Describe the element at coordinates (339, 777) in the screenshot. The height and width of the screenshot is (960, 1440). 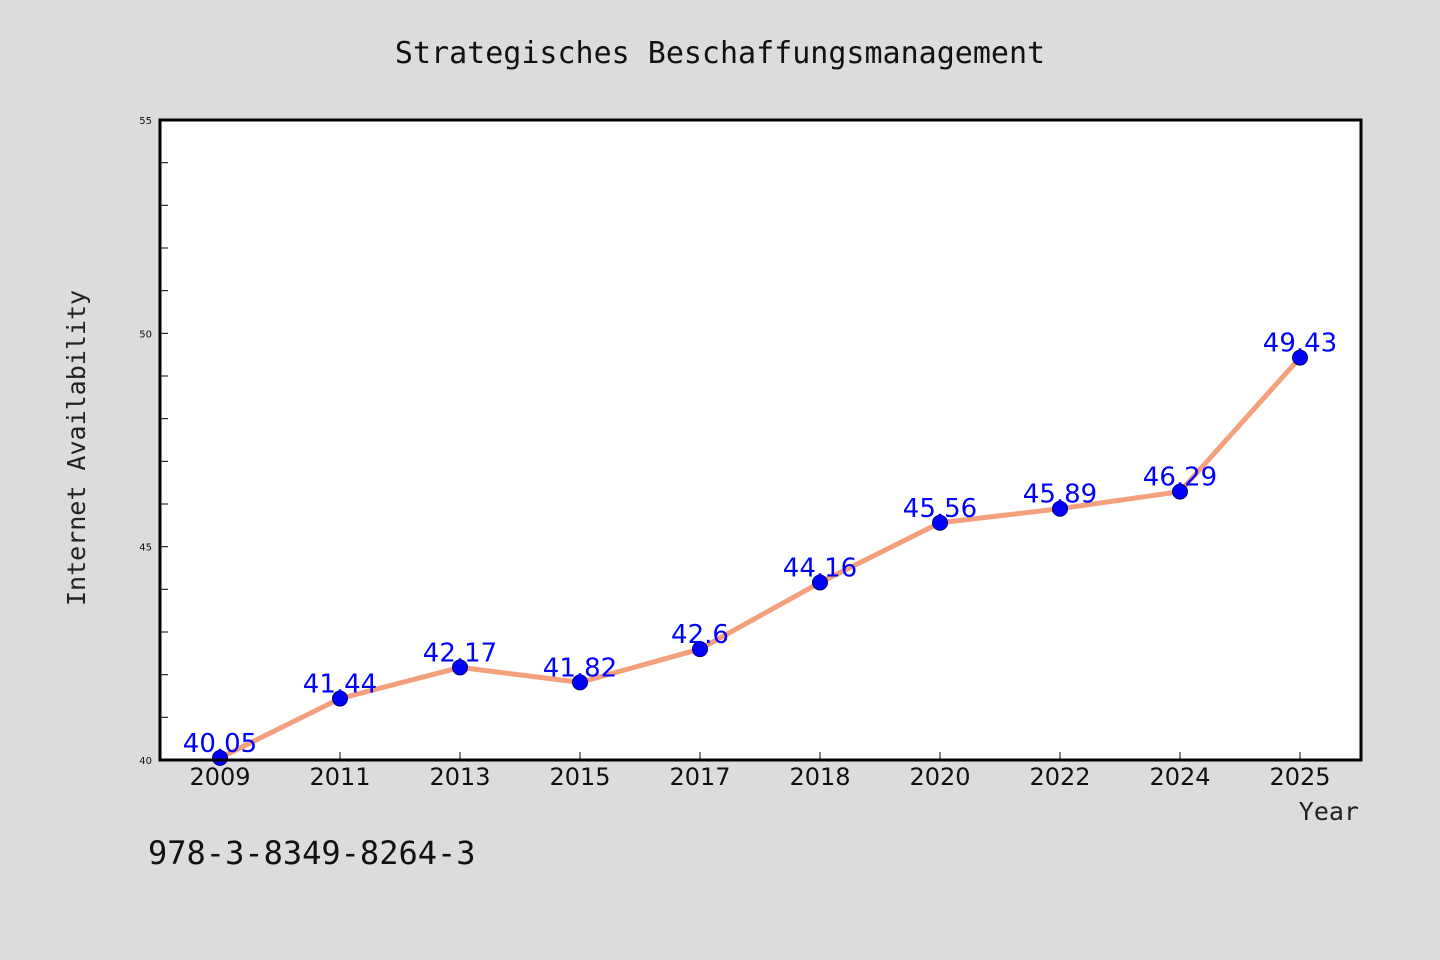
I see `x-tick-label: 2011` at that location.